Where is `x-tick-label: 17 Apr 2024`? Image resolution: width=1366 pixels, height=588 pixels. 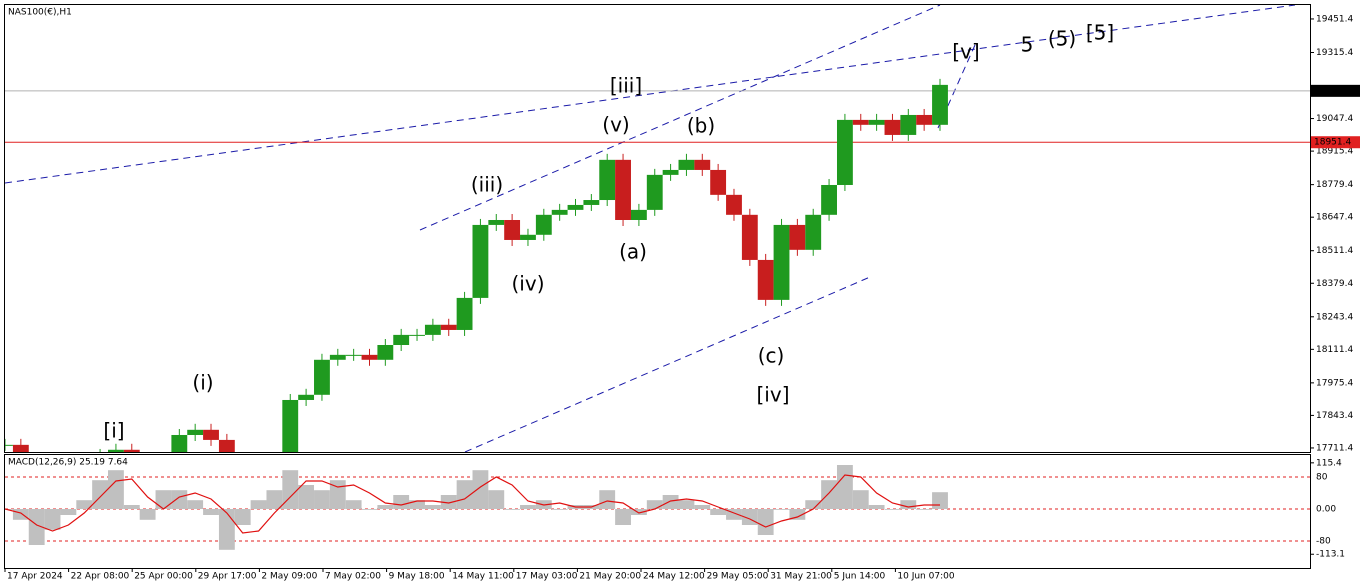 x-tick-label: 17 Apr 2024 is located at coordinates (35, 577).